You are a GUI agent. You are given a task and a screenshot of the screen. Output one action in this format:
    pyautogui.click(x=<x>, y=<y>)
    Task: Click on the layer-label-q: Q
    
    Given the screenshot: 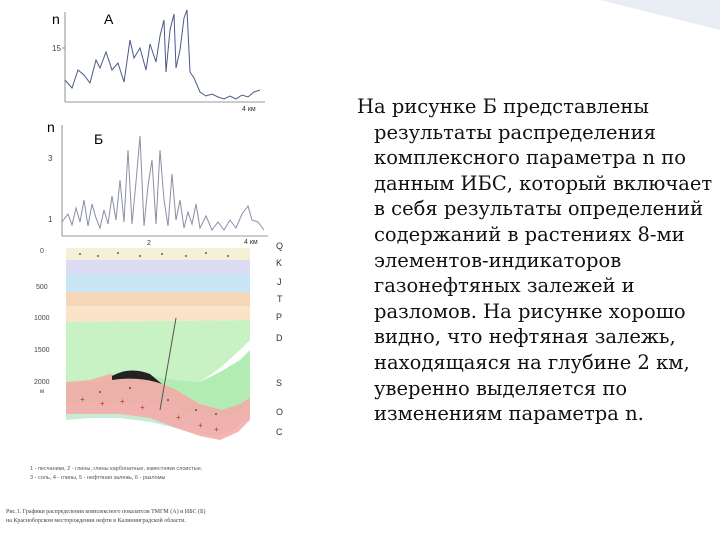 What is the action you would take?
    pyautogui.click(x=279, y=246)
    